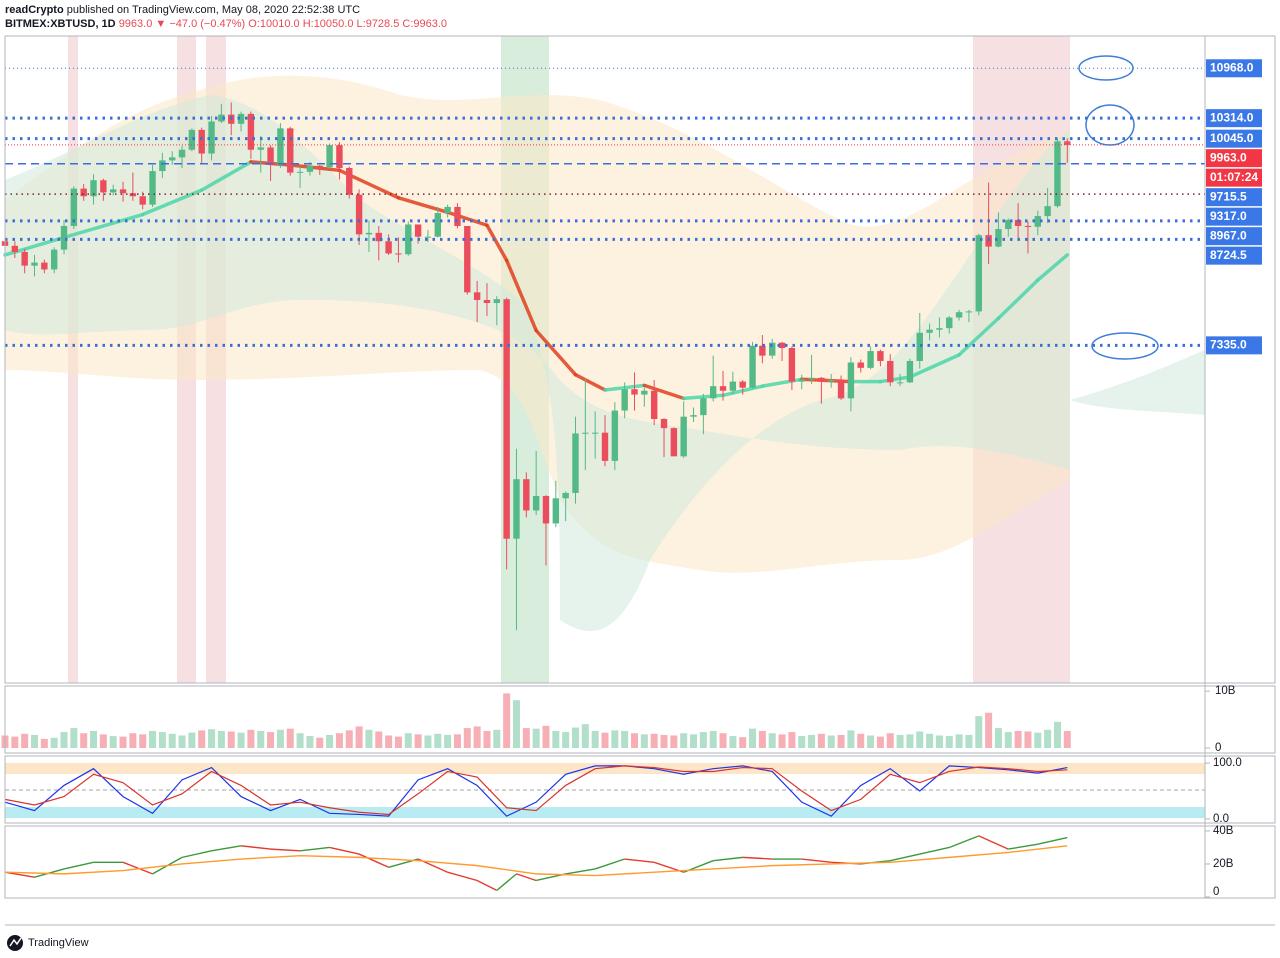  What do you see at coordinates (536, 861) in the screenshot?
I see `flow-line` at bounding box center [536, 861].